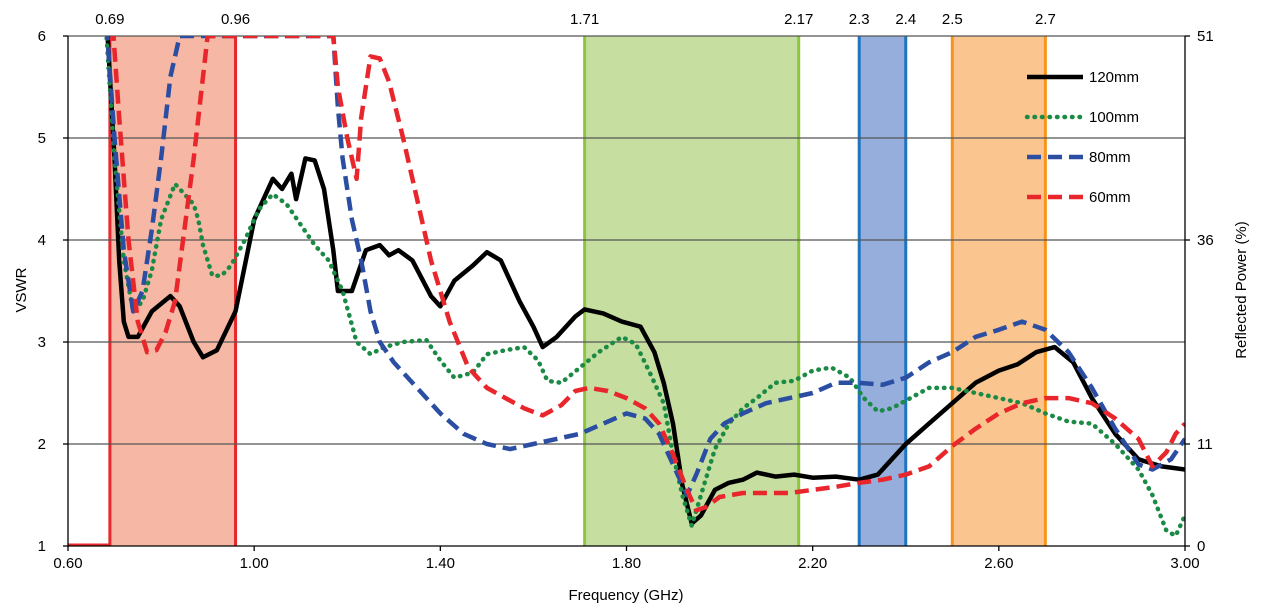 The image size is (1262, 611). I want to click on y-tick-label: 2, so click(42, 444).